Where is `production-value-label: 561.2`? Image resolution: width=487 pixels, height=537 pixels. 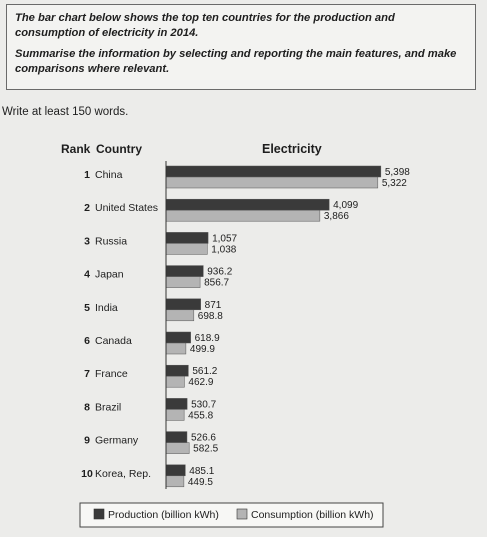 production-value-label: 561.2 is located at coordinates (204, 371).